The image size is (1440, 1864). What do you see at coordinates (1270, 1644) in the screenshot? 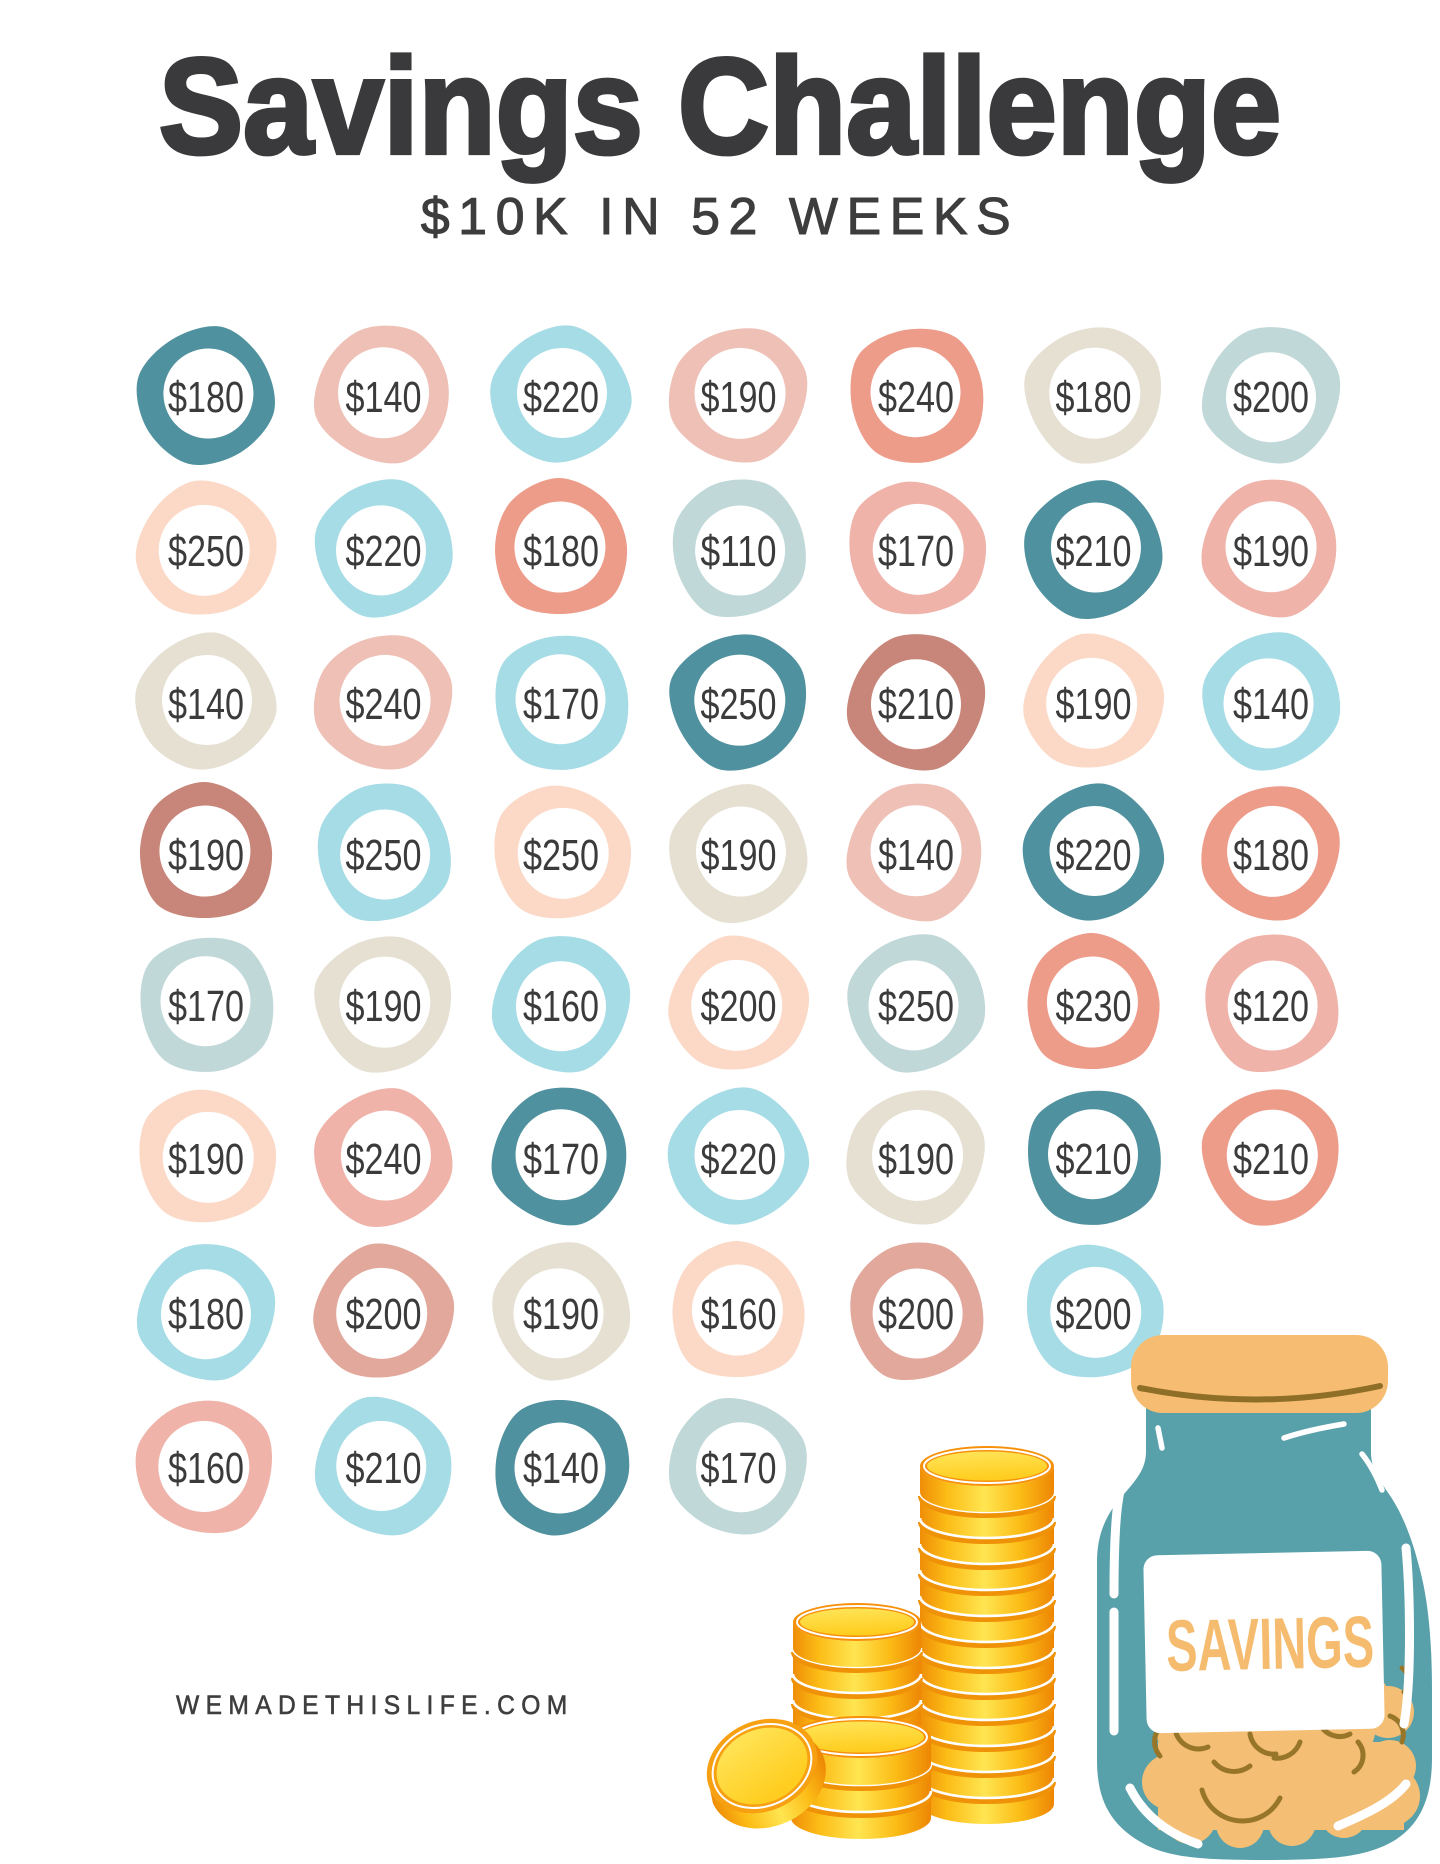
I see `svg-text: SAVINGS` at bounding box center [1270, 1644].